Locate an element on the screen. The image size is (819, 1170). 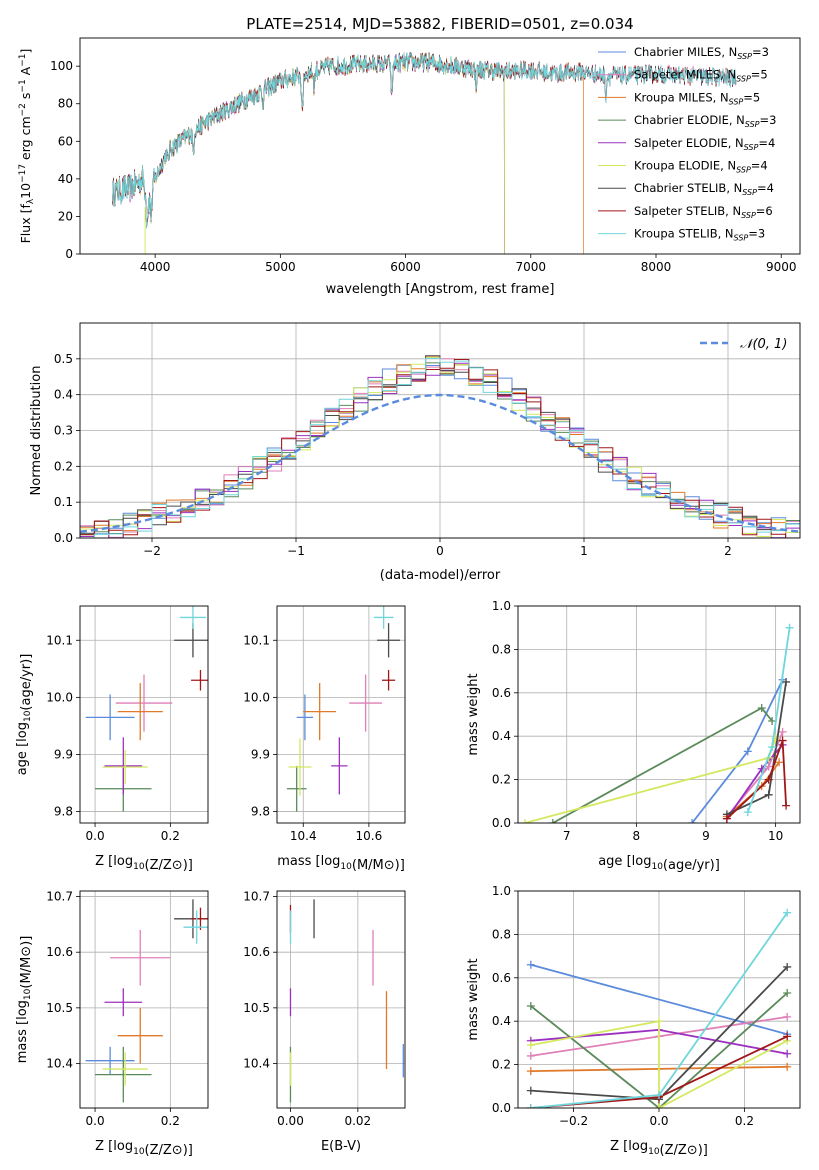
y-tick-label: 0.6 is located at coordinates (501, 693).